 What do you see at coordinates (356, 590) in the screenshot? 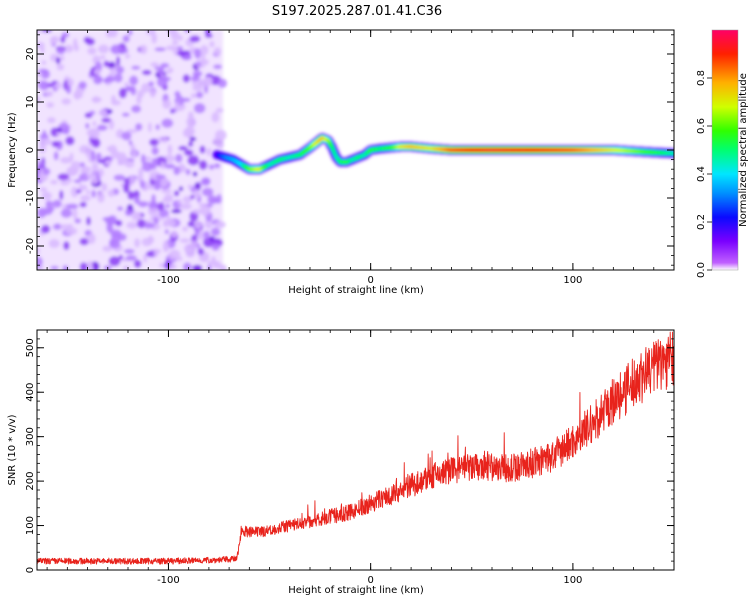
I see `snr-x-axis-title: Height of straight line (km)` at bounding box center [356, 590].